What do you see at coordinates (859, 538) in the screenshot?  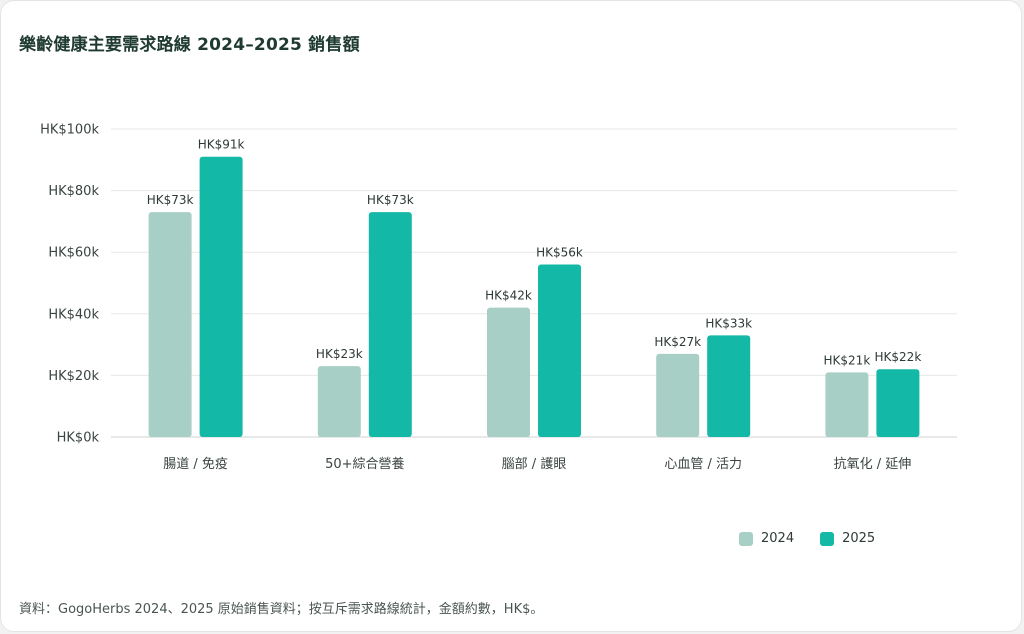 I see `legend-label-2025: 2025` at bounding box center [859, 538].